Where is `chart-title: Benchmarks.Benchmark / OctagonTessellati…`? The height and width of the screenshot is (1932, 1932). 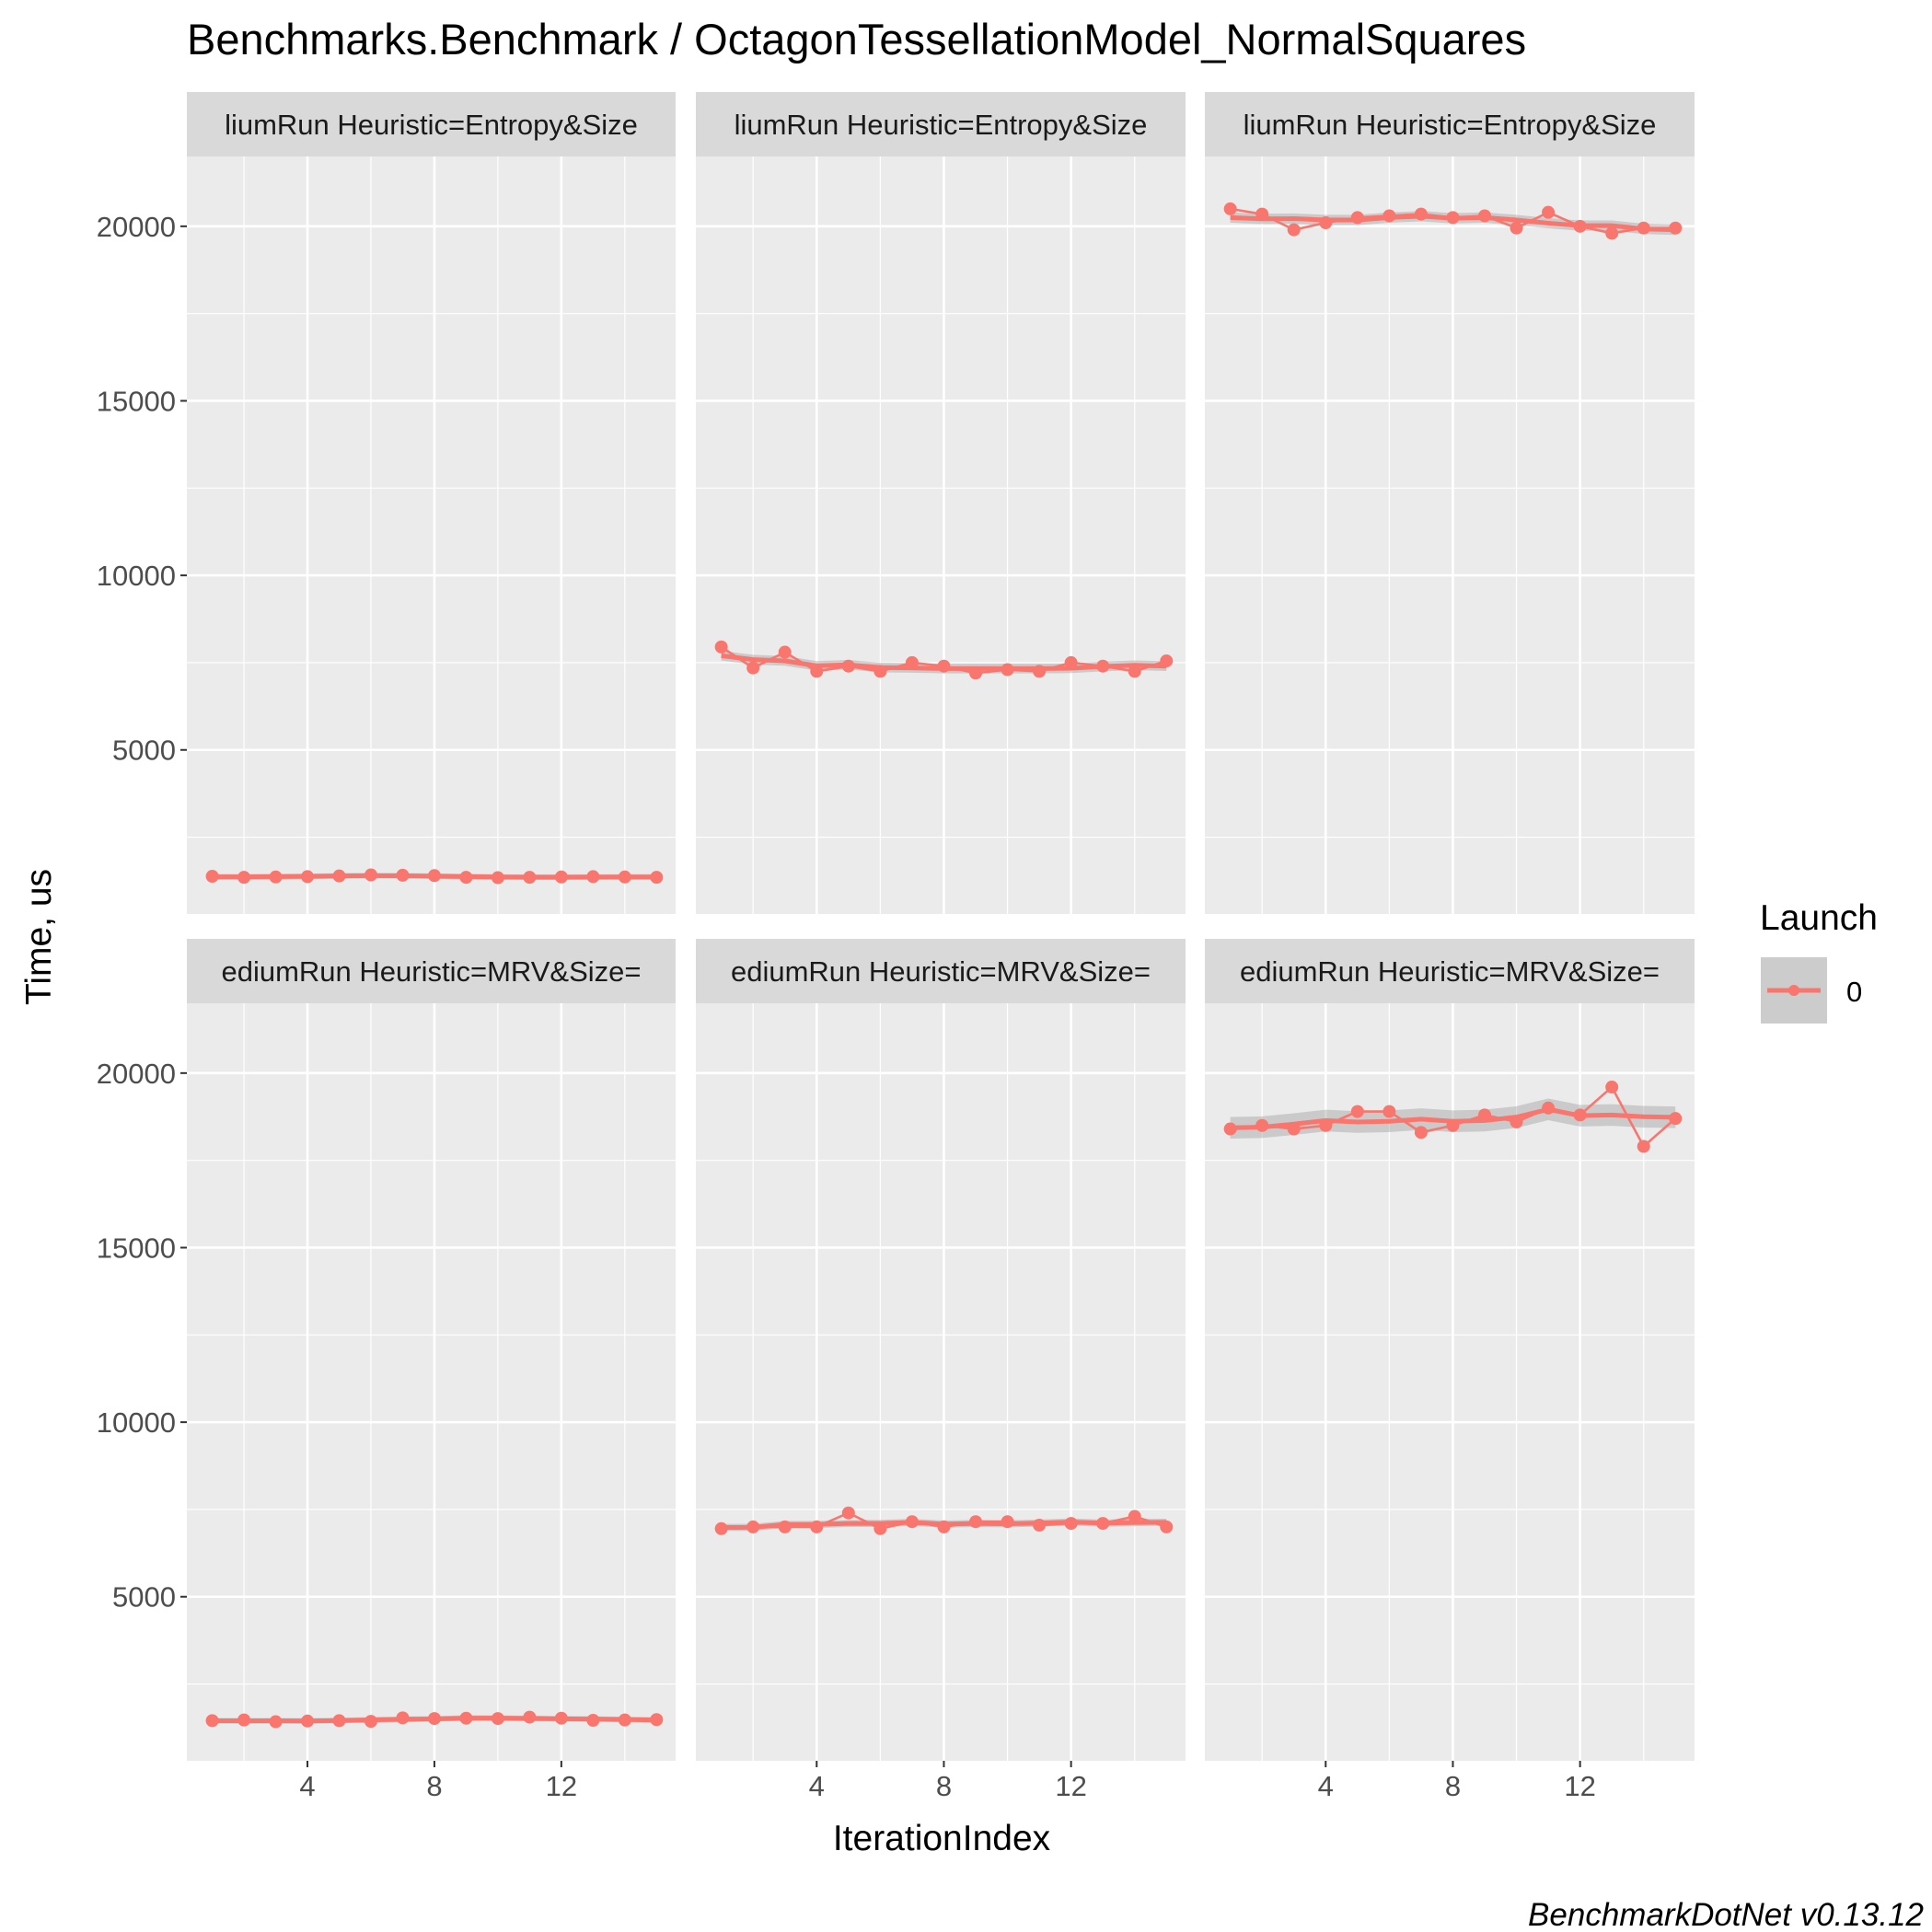 chart-title: Benchmarks.Benchmark / OctagonTessellati… is located at coordinates (857, 40).